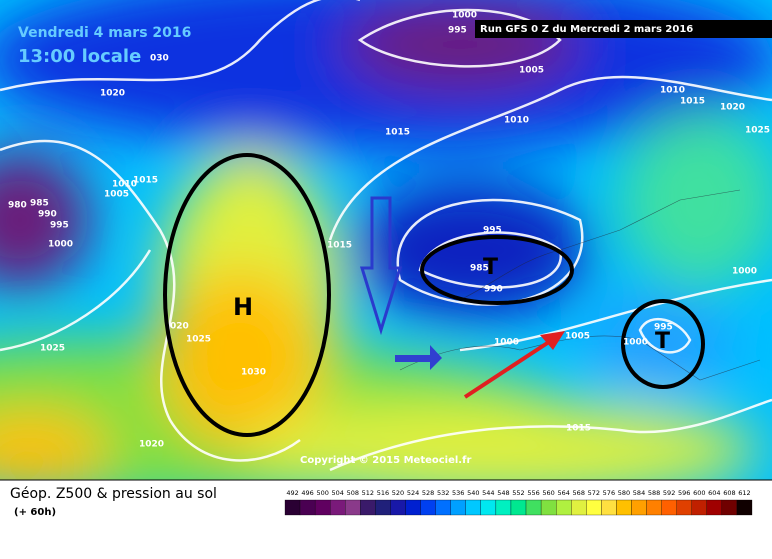 This screenshot has width=772, height=559. Describe the element at coordinates (579, 493) in the screenshot. I see `colorbar-tick-label: 568` at that location.